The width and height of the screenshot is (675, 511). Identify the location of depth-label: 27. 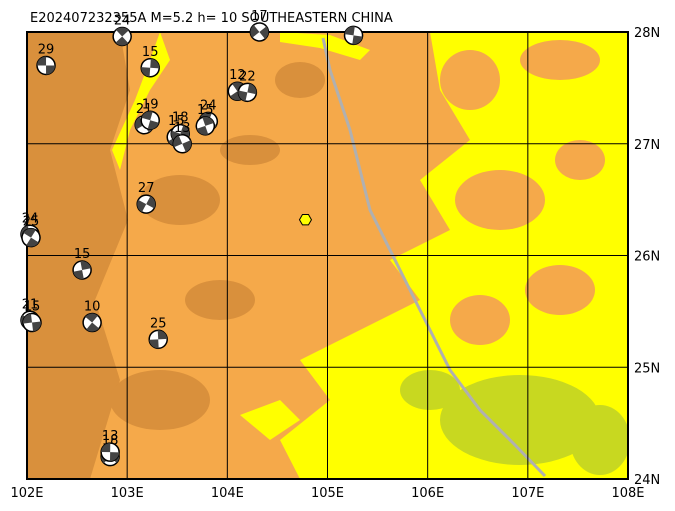
(146, 188).